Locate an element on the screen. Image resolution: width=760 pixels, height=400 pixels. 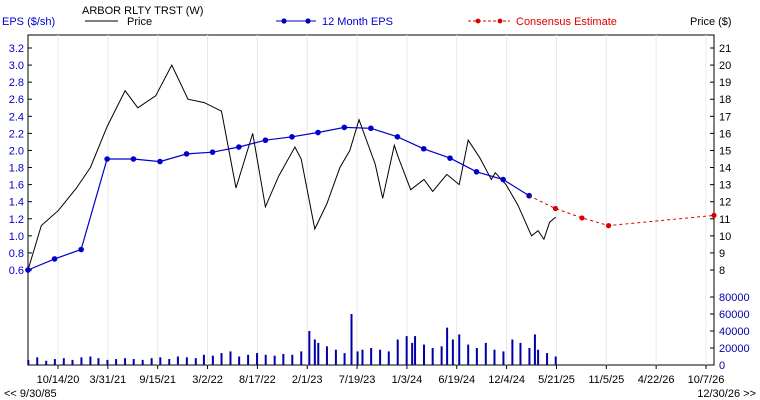
x-axis-label: 9/15/21 is located at coordinates (157, 380).